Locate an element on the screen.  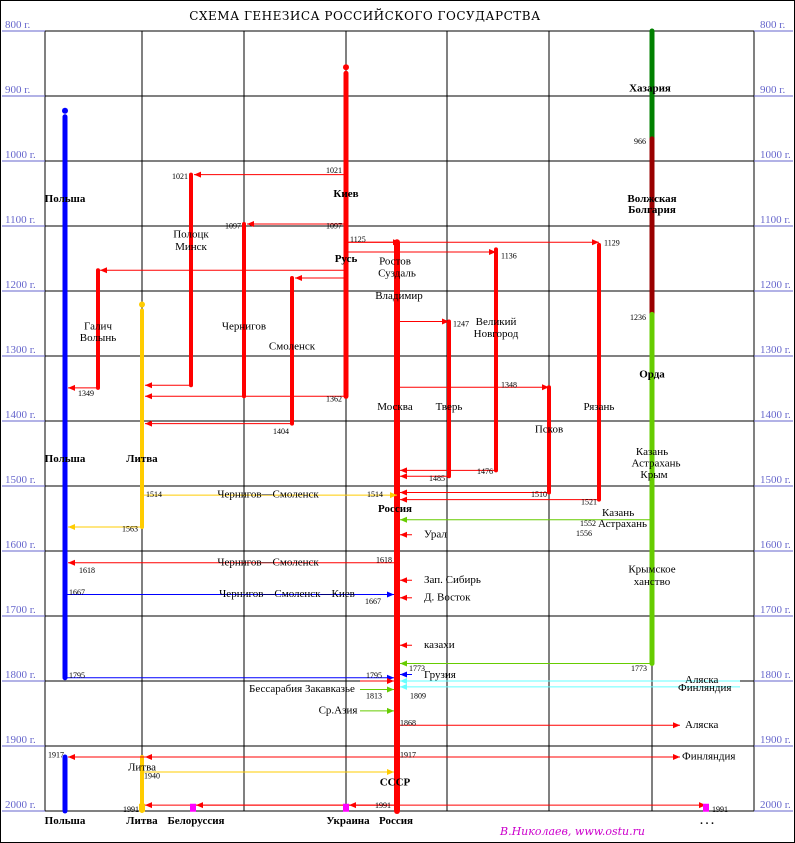
event-year-label: 1813 is located at coordinates (374, 695).